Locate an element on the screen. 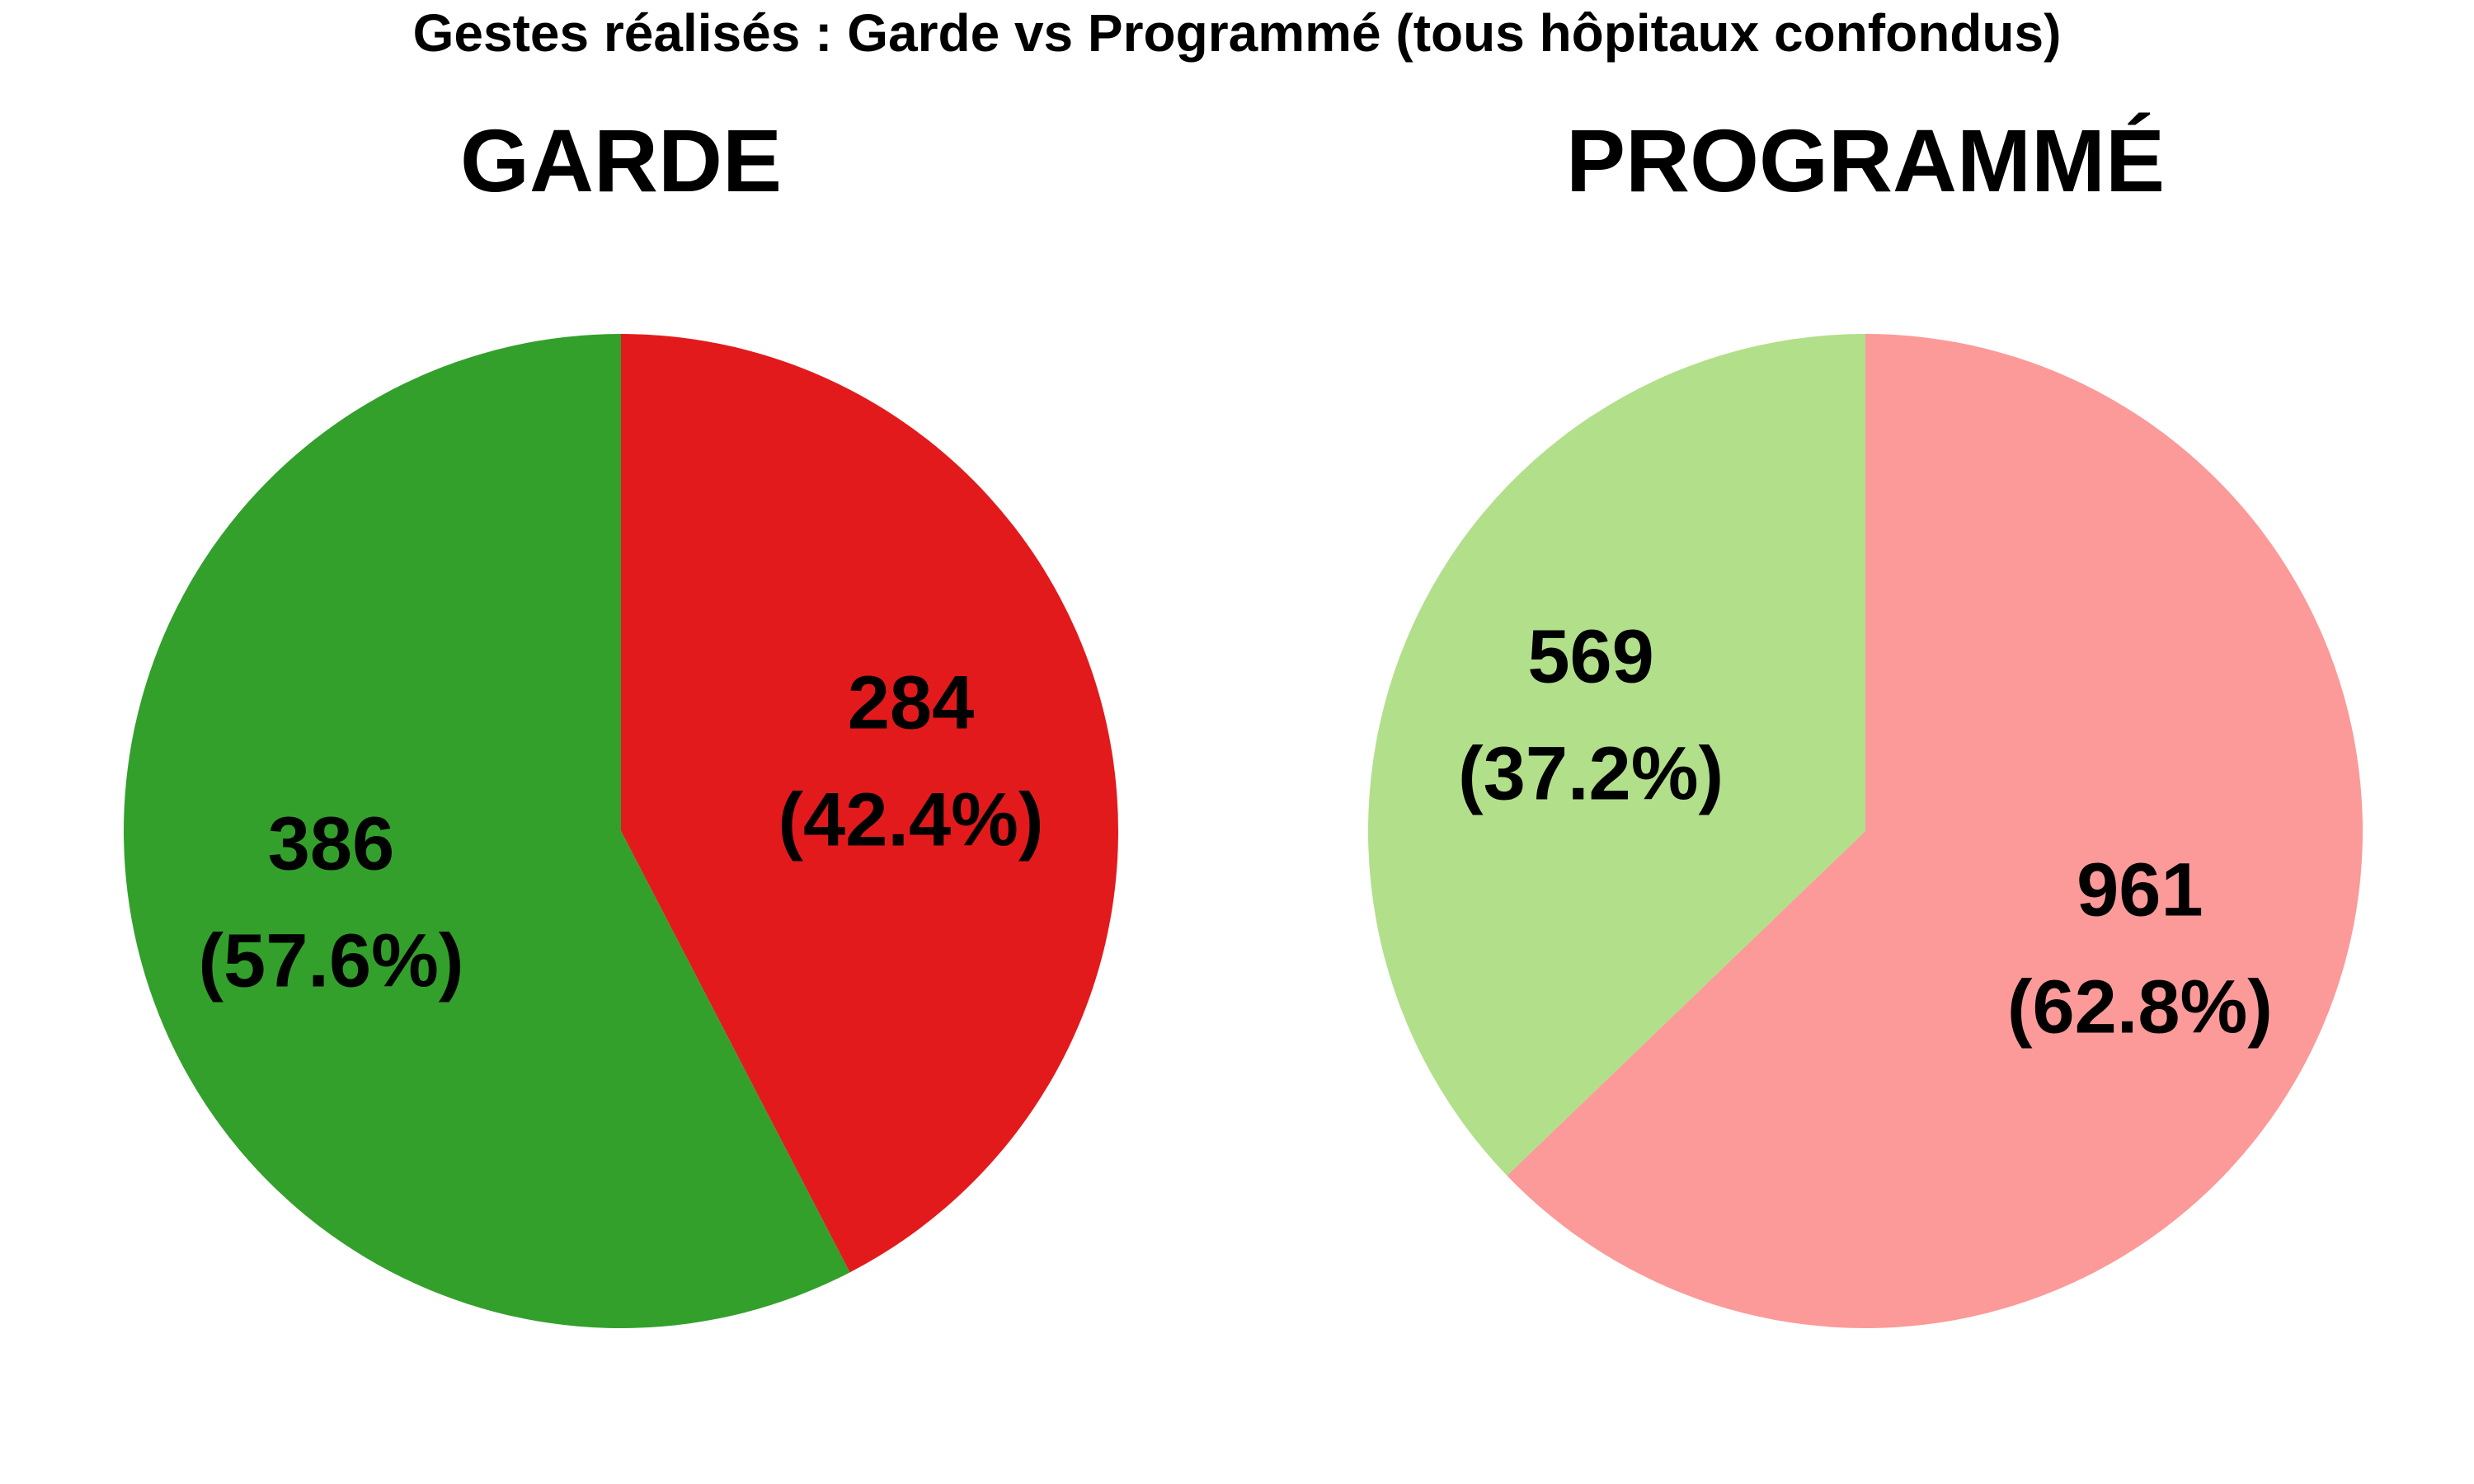 The image size is (2474, 1484). slice-value-label-garde-1: 386 is located at coordinates (331, 844).